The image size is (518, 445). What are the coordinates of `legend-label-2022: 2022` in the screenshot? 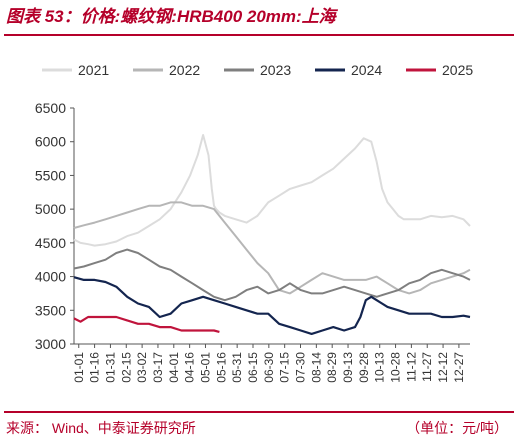 It's located at (184, 70).